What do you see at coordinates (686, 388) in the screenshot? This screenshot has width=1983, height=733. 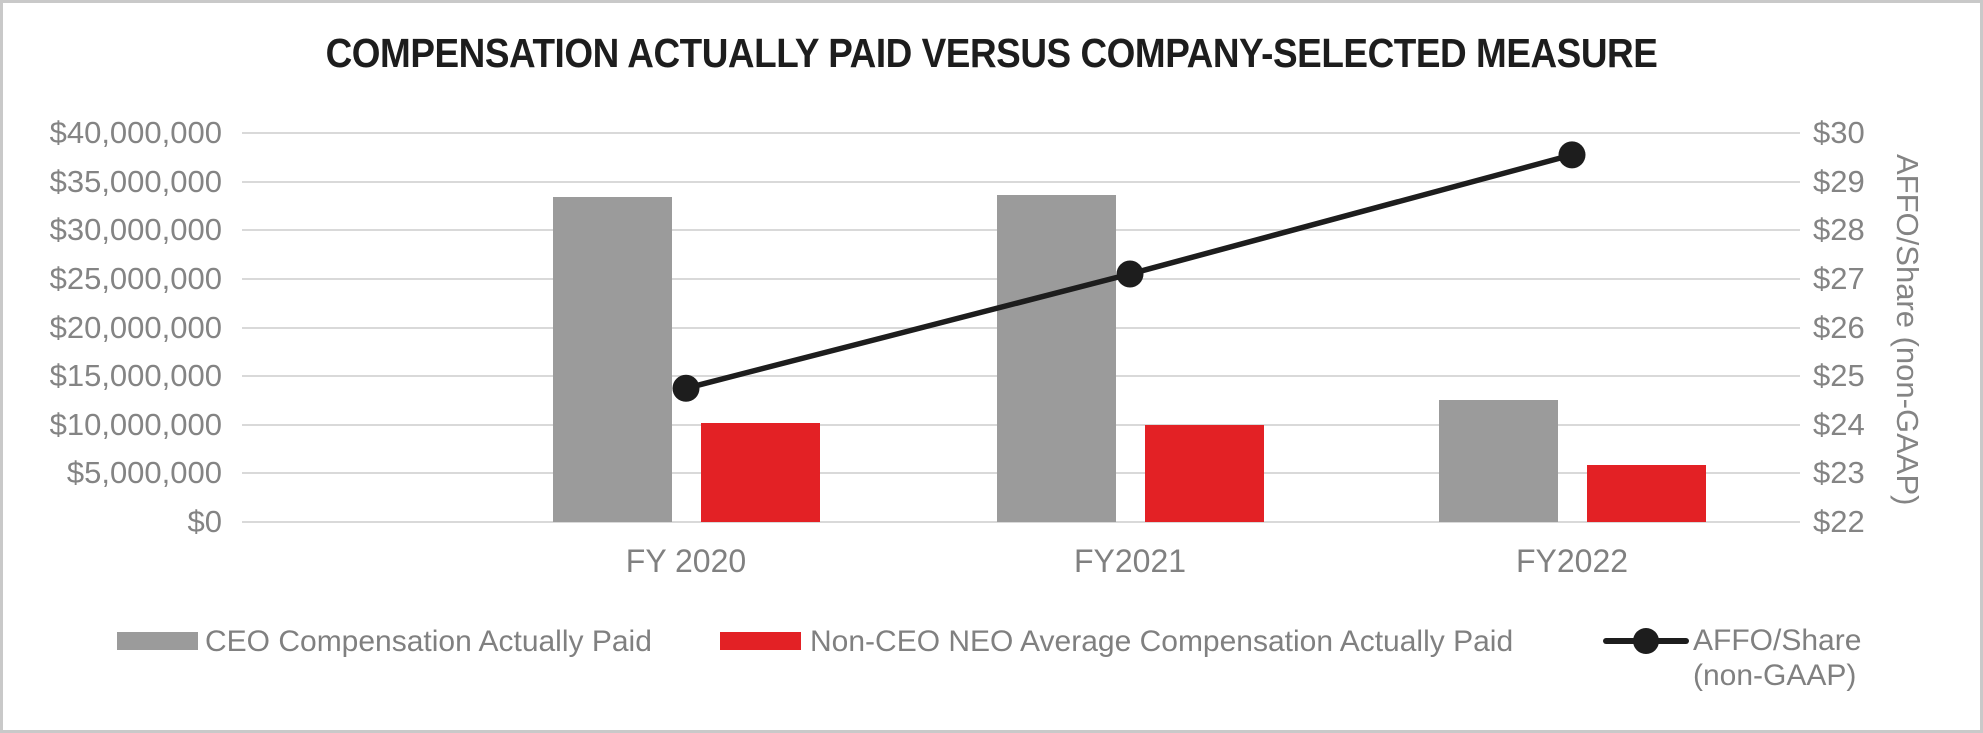 I see `affo-share-point-fy-2020` at bounding box center [686, 388].